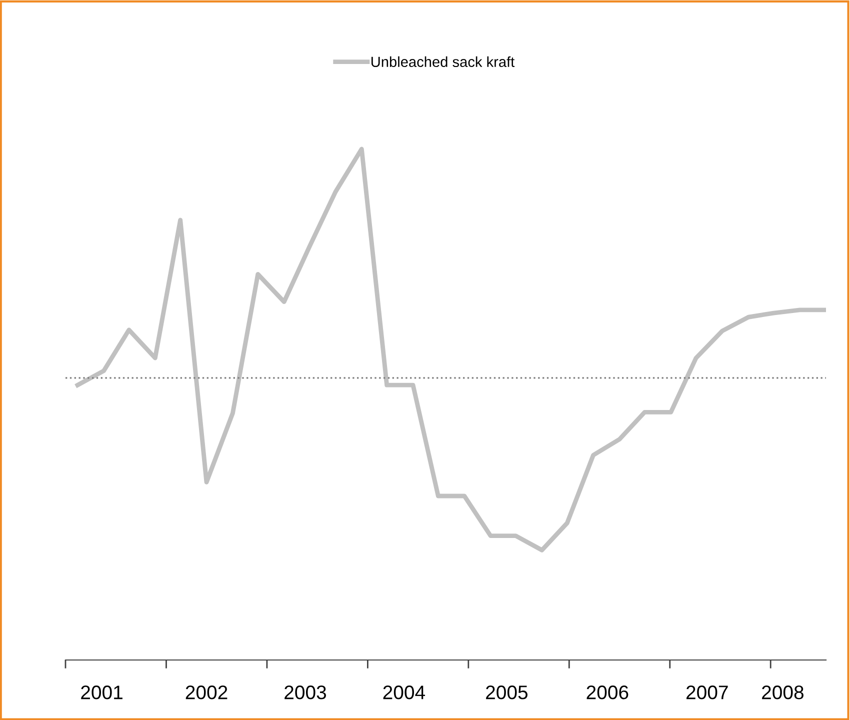  I want to click on x-tick-label: 2007, so click(707, 693).